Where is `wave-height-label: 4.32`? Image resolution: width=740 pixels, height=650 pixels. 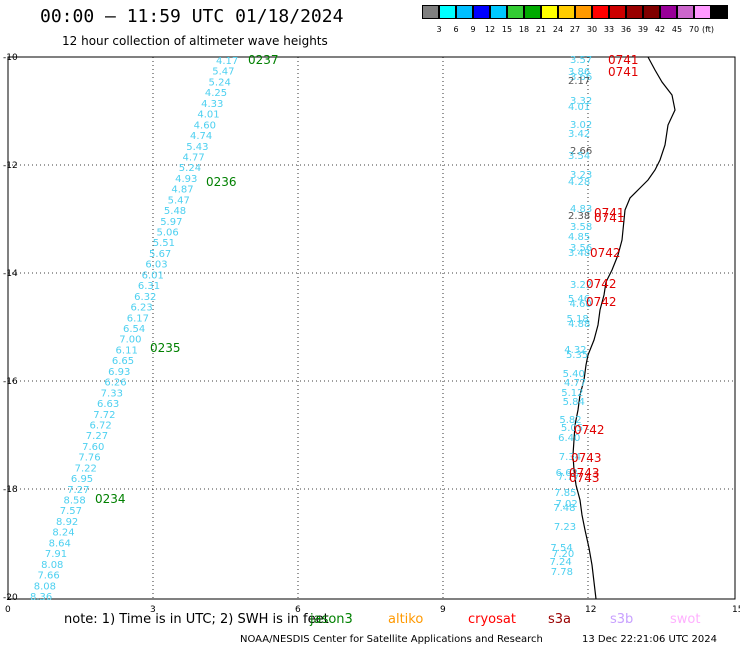
wave-height-label: 4.32 is located at coordinates (575, 350).